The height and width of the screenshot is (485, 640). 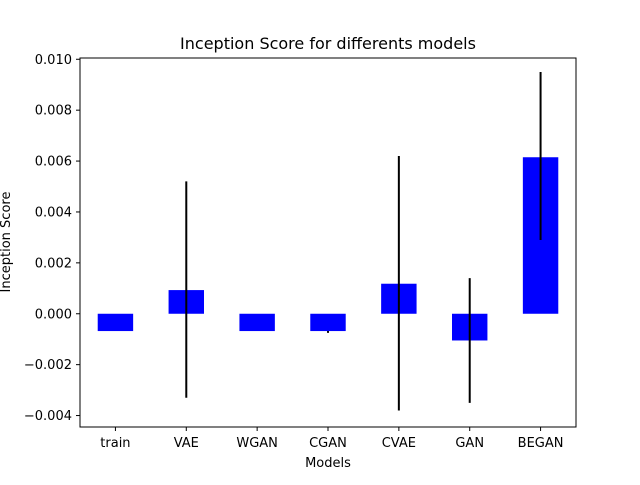 I want to click on chart-title: Inception Score for differents models, so click(x=328, y=43).